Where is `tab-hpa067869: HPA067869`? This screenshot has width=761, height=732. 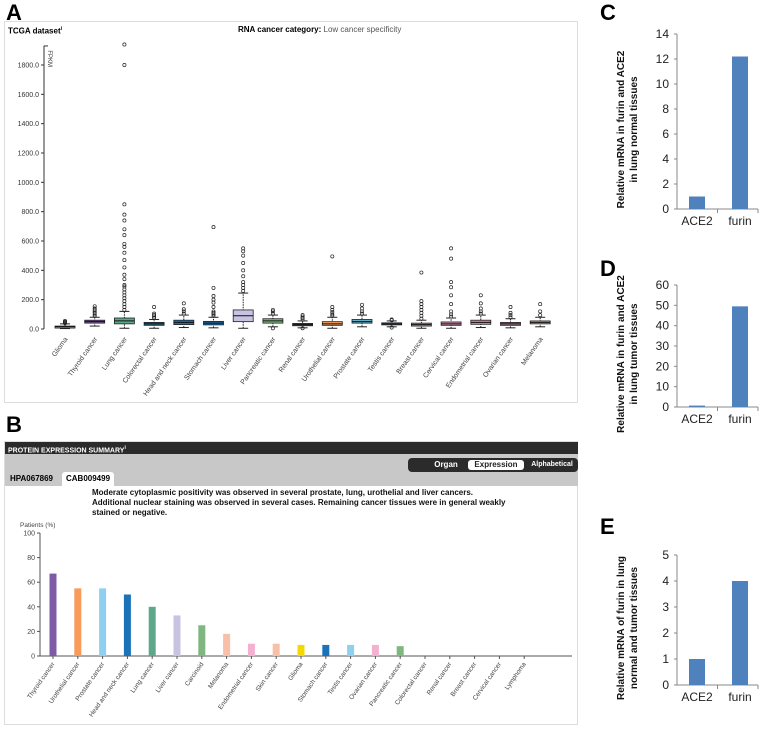
tab-hpa067869: HPA067869 is located at coordinates (31, 478).